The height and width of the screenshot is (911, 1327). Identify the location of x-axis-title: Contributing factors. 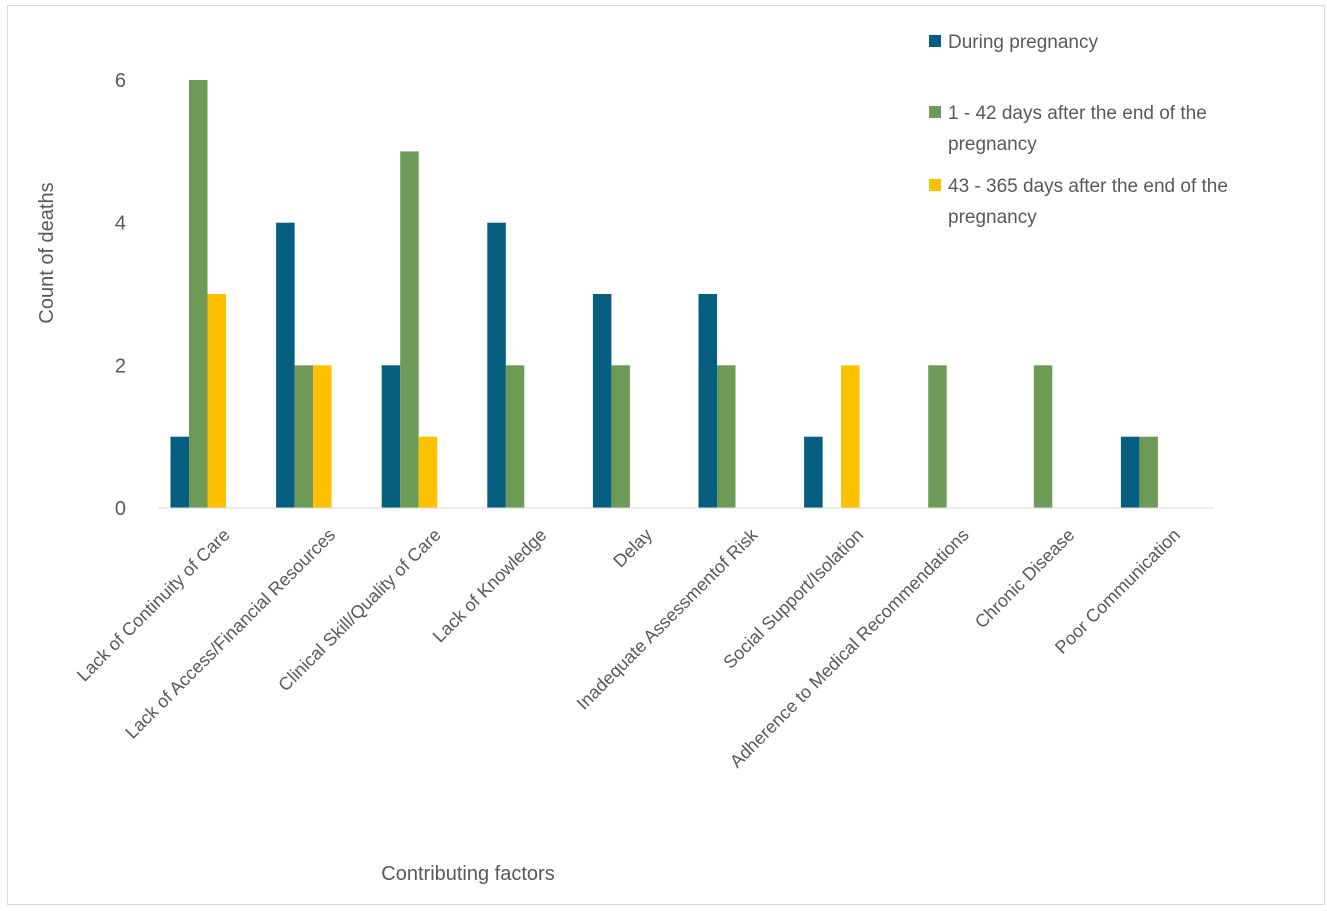
(467, 874).